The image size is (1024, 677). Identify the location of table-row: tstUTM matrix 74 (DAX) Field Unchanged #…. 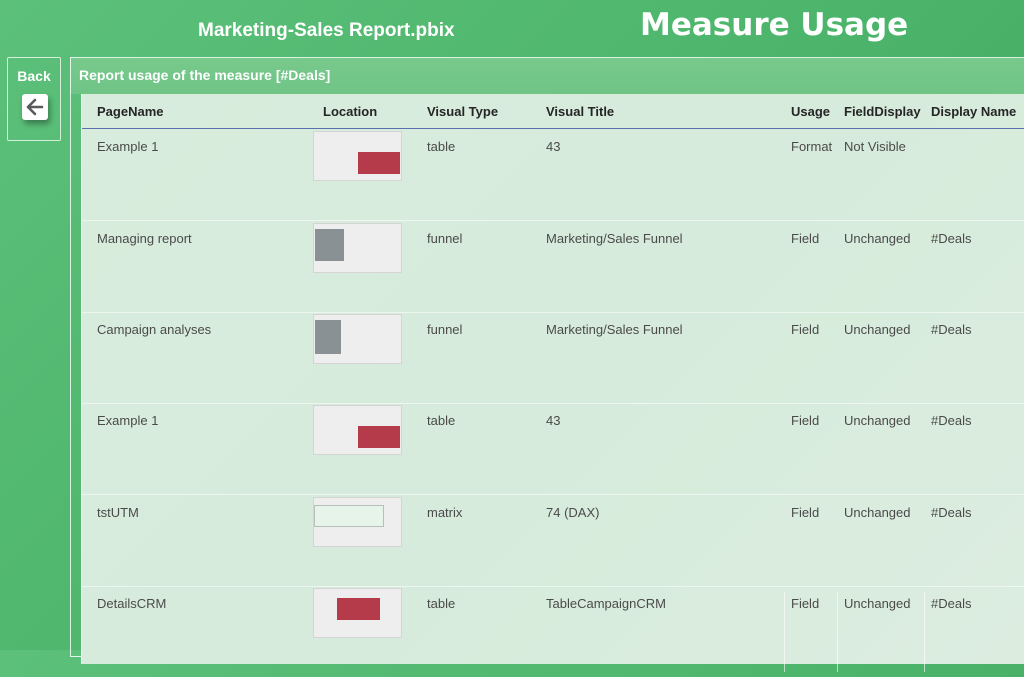
(553, 541).